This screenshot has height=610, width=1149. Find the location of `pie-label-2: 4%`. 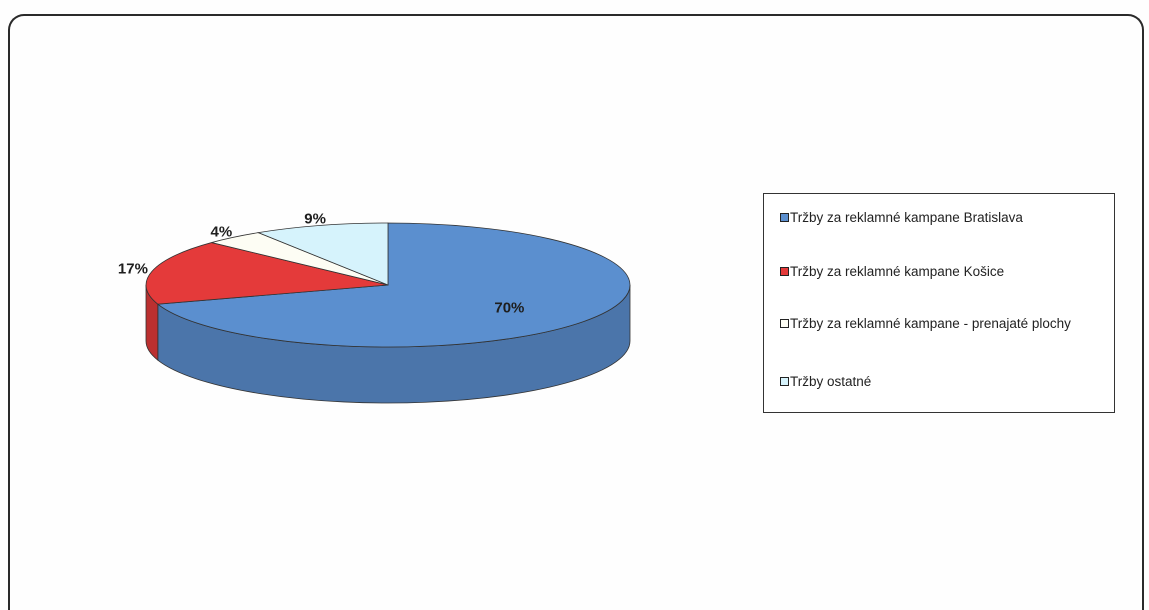

pie-label-2: 4% is located at coordinates (222, 231).